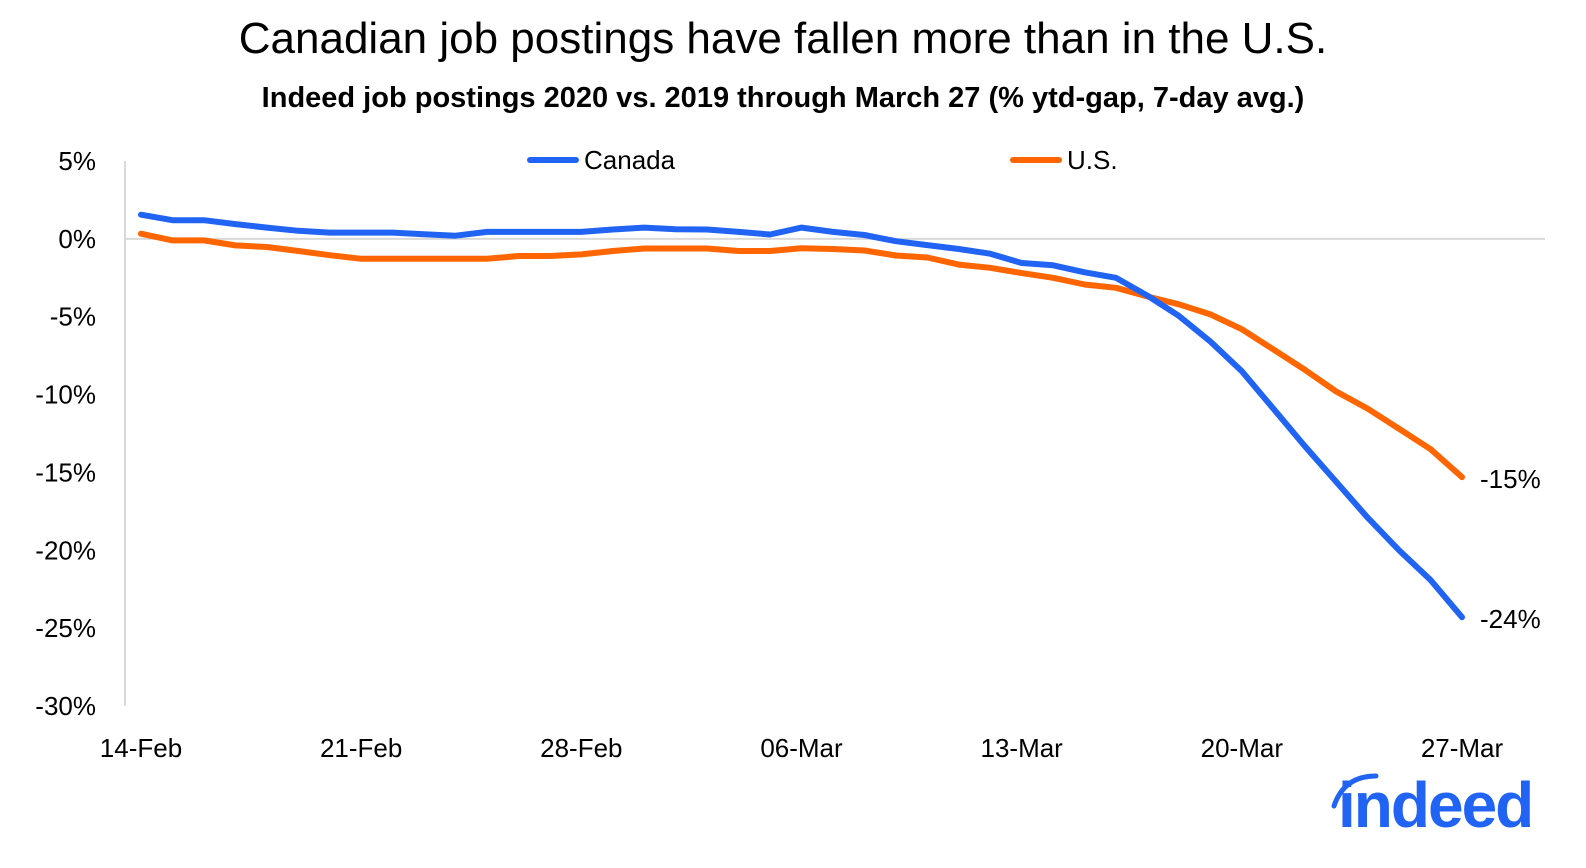  Describe the element at coordinates (581, 748) in the screenshot. I see `x-tick-label: 28-Feb` at that location.